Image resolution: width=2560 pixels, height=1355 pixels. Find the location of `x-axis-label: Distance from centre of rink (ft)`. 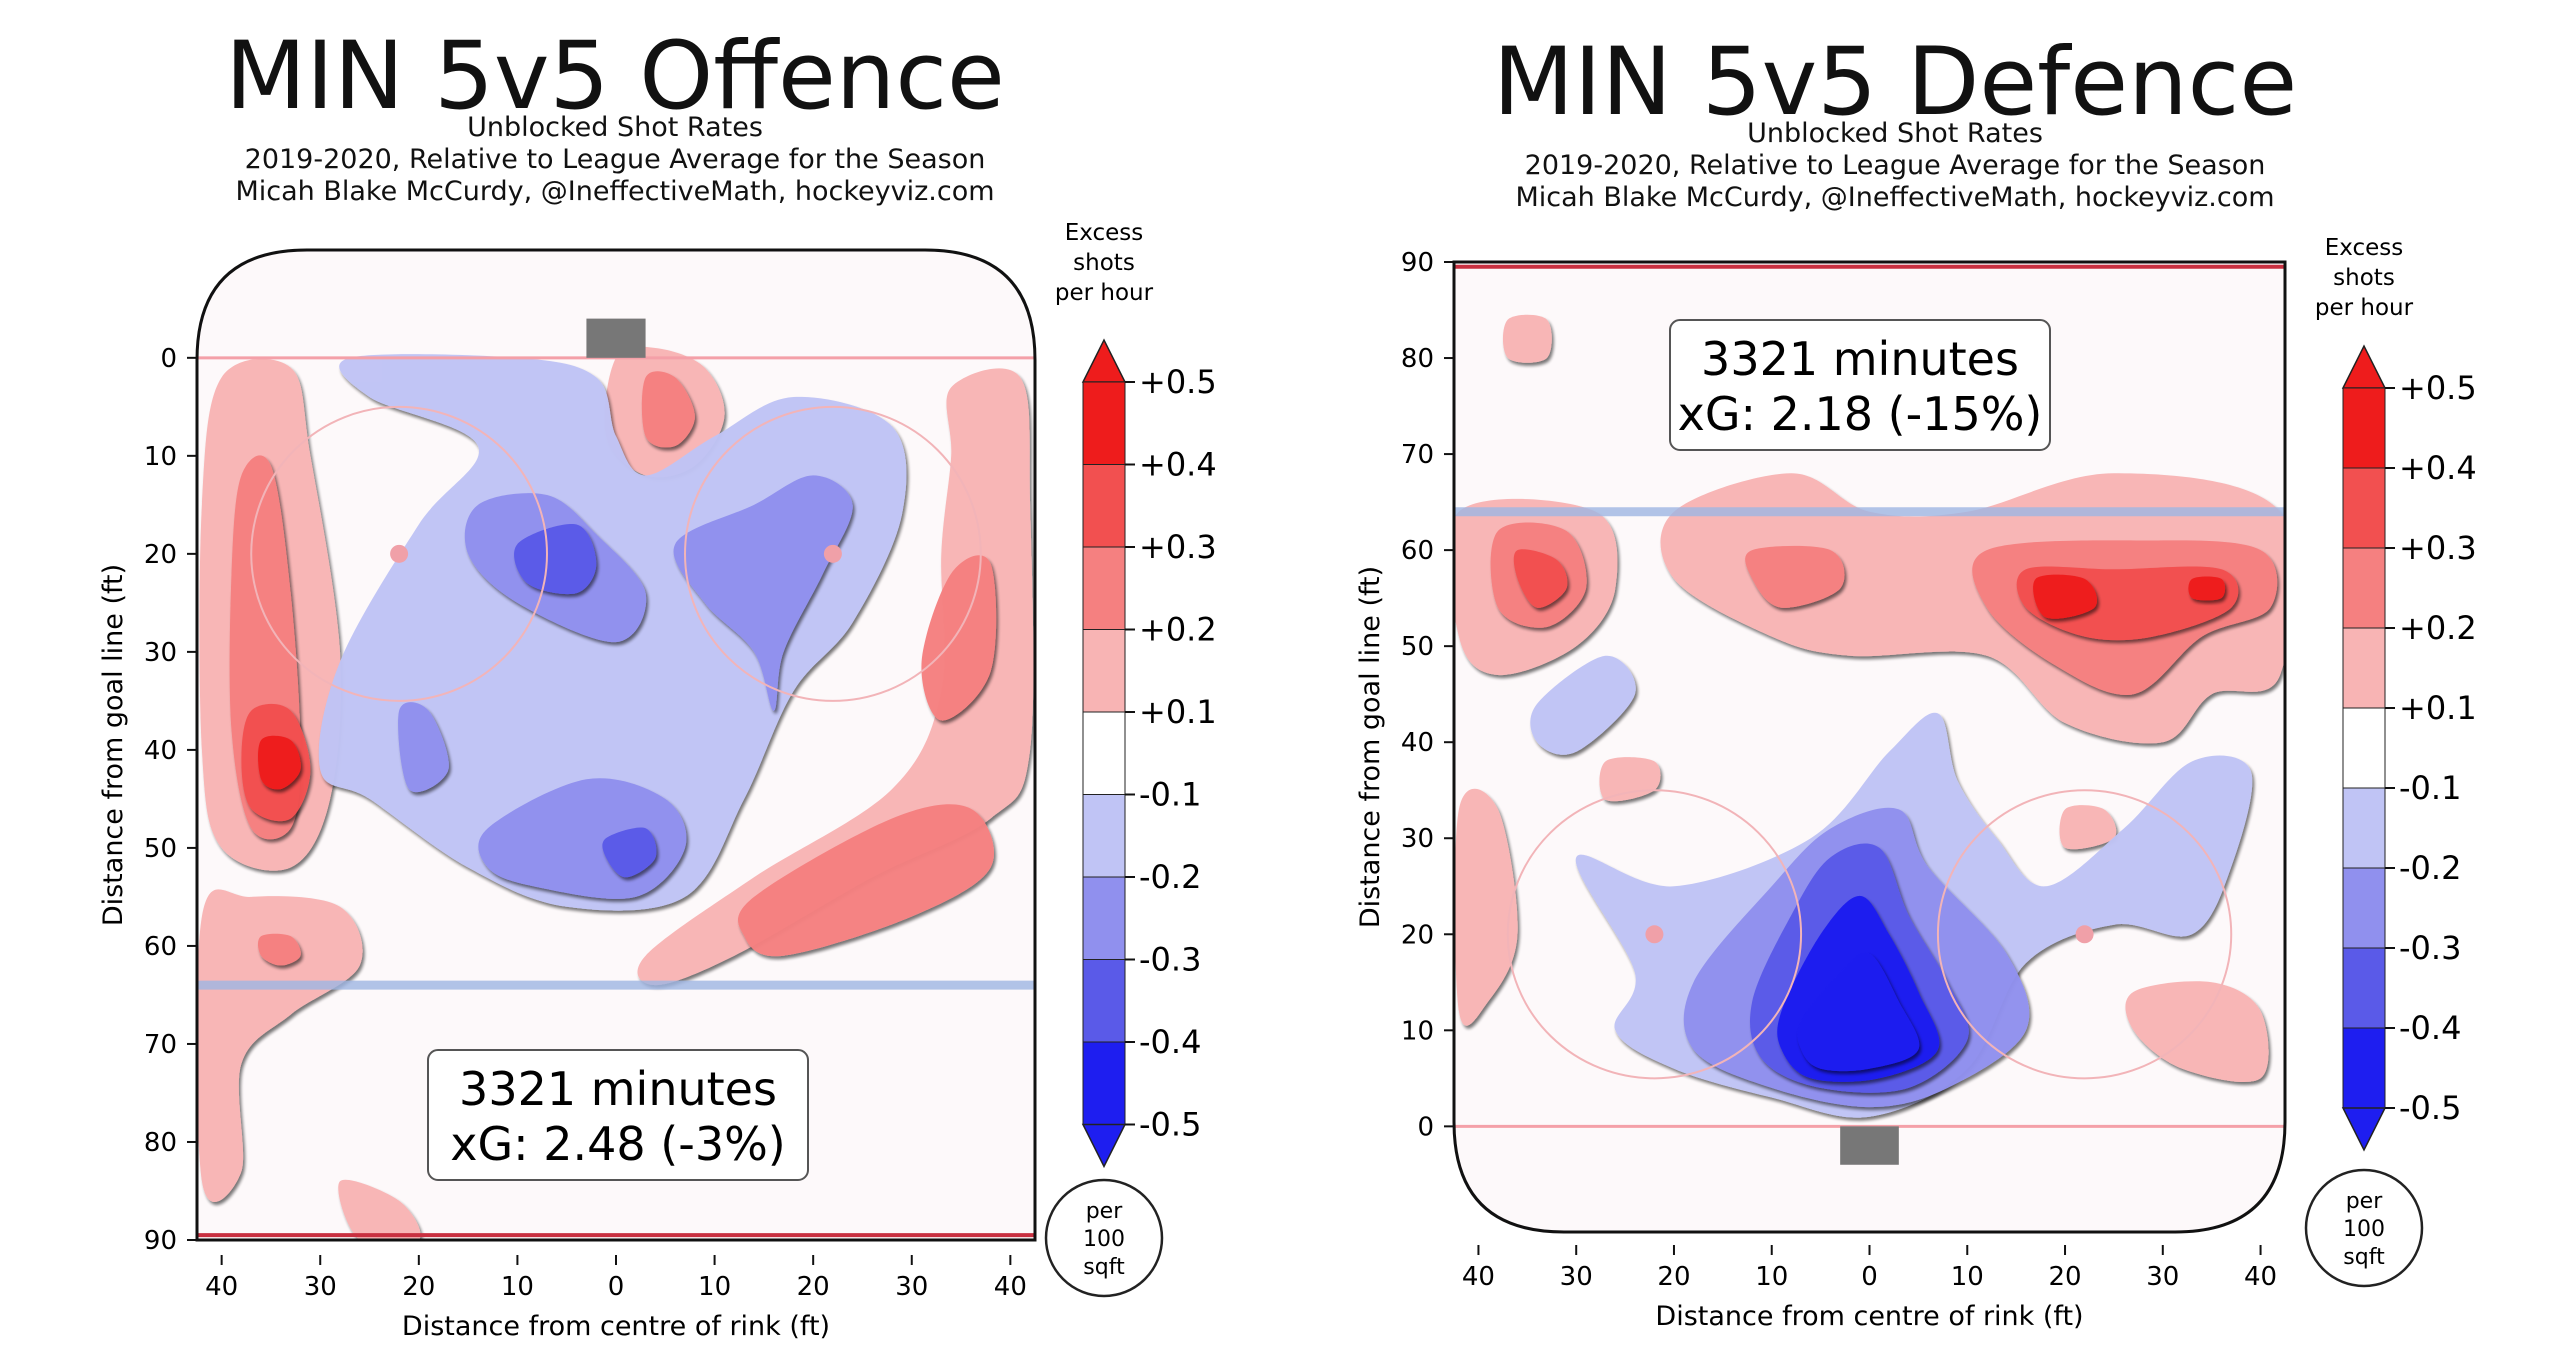

x-axis-label: Distance from centre of rink (ft) is located at coordinates (1869, 1316).